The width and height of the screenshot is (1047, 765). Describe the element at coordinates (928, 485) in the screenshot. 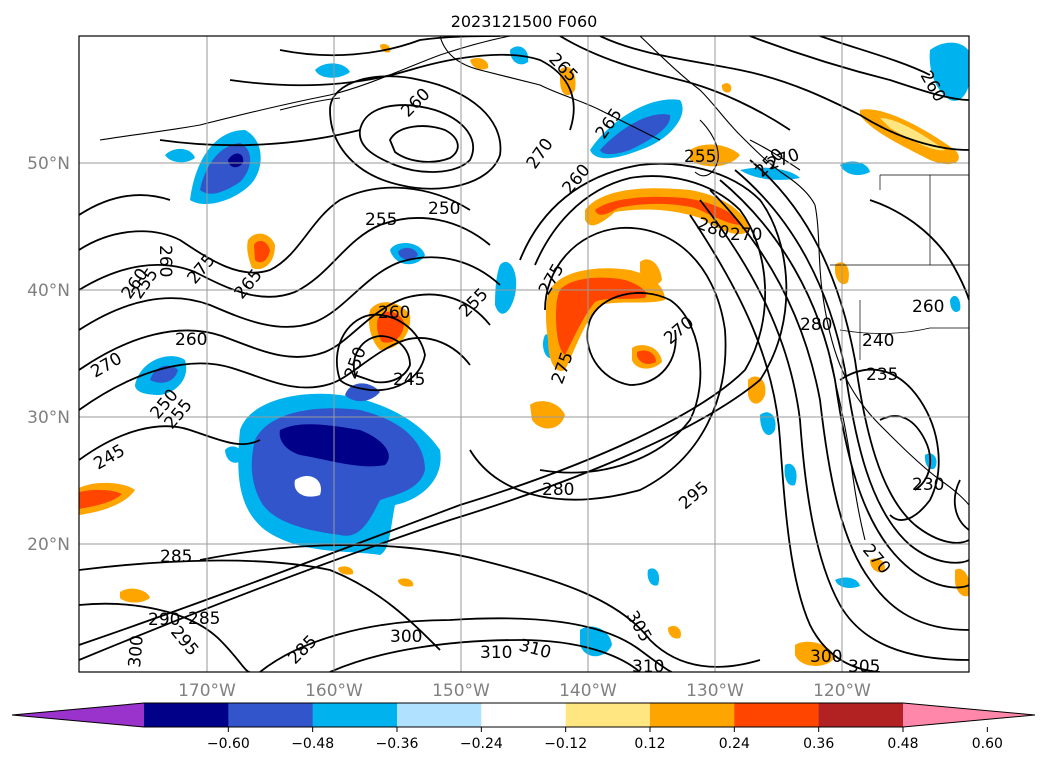

I see `contour-label: 230` at that location.